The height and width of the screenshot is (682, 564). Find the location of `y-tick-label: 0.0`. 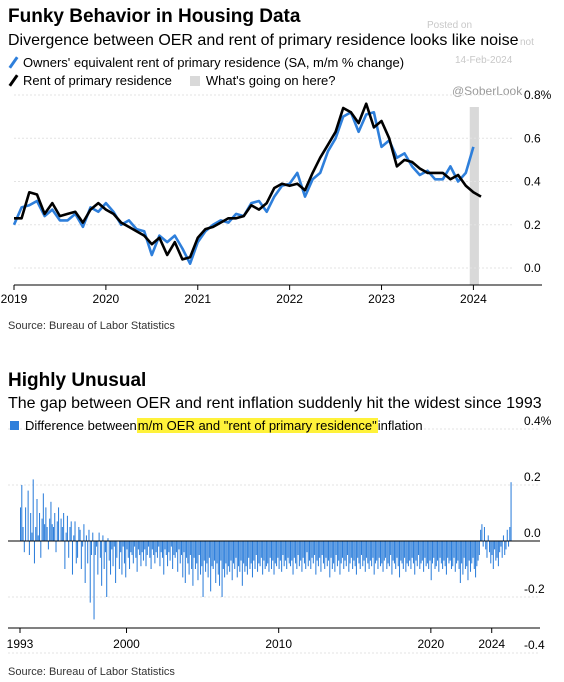

y-tick-label: 0.0 is located at coordinates (532, 533).